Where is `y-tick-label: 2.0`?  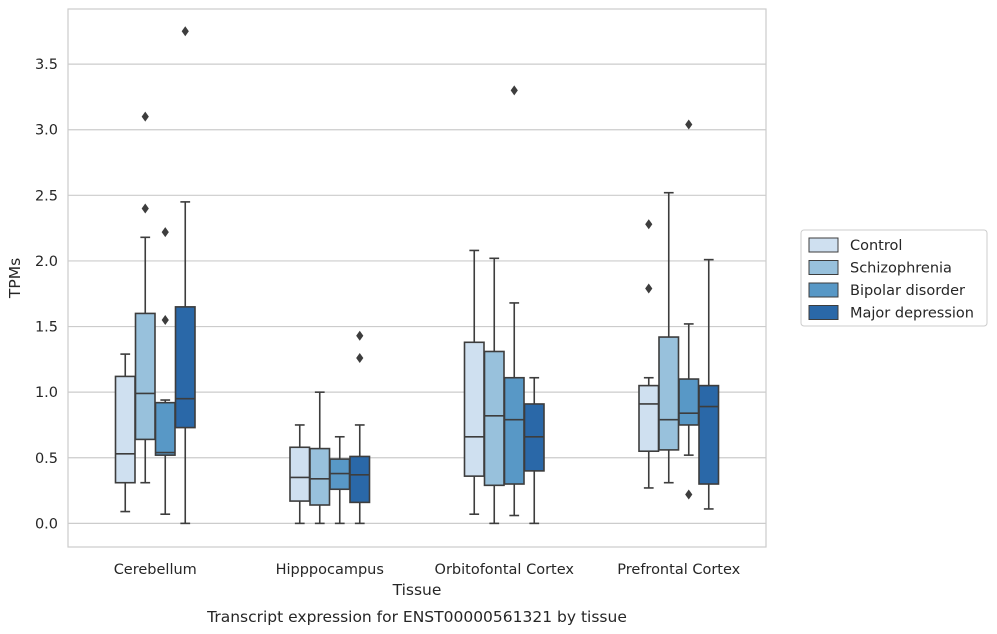 y-tick-label: 2.0 is located at coordinates (46, 262).